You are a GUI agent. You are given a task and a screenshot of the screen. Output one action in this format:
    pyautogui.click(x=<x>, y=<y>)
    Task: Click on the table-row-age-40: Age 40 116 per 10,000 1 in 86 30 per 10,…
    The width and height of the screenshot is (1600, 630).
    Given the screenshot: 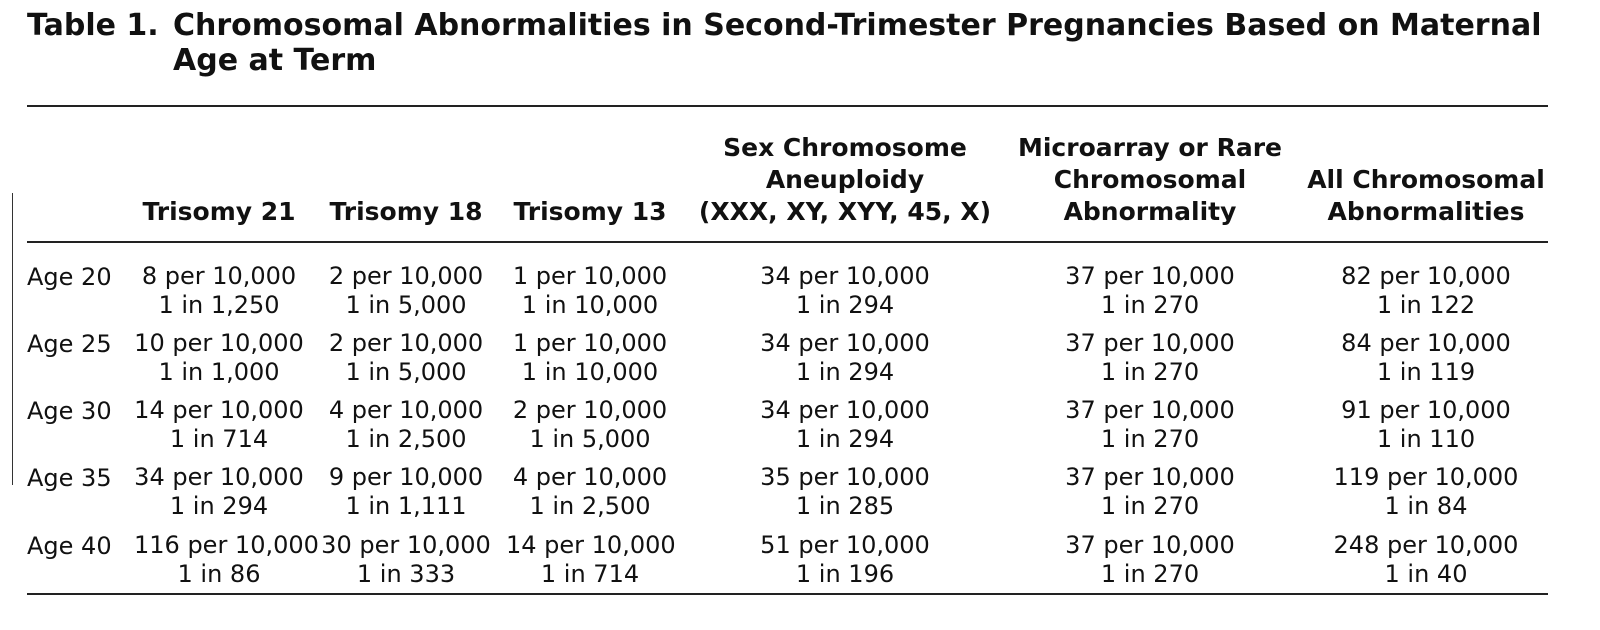 What is the action you would take?
    pyautogui.click(x=800, y=563)
    